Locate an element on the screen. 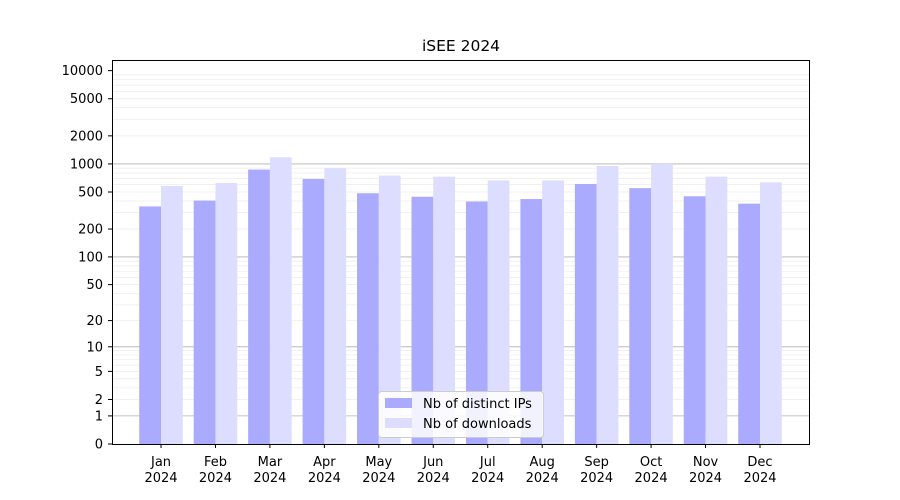 The width and height of the screenshot is (900, 500). x-tick-label-month: Sep is located at coordinates (596, 462).